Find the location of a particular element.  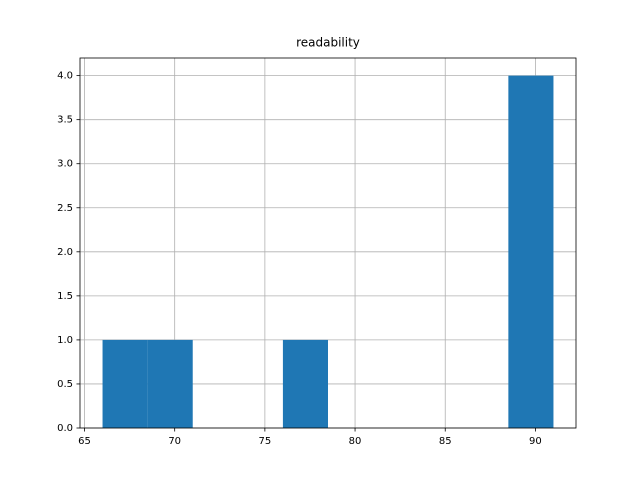

x-tick-label: 85 is located at coordinates (445, 441).